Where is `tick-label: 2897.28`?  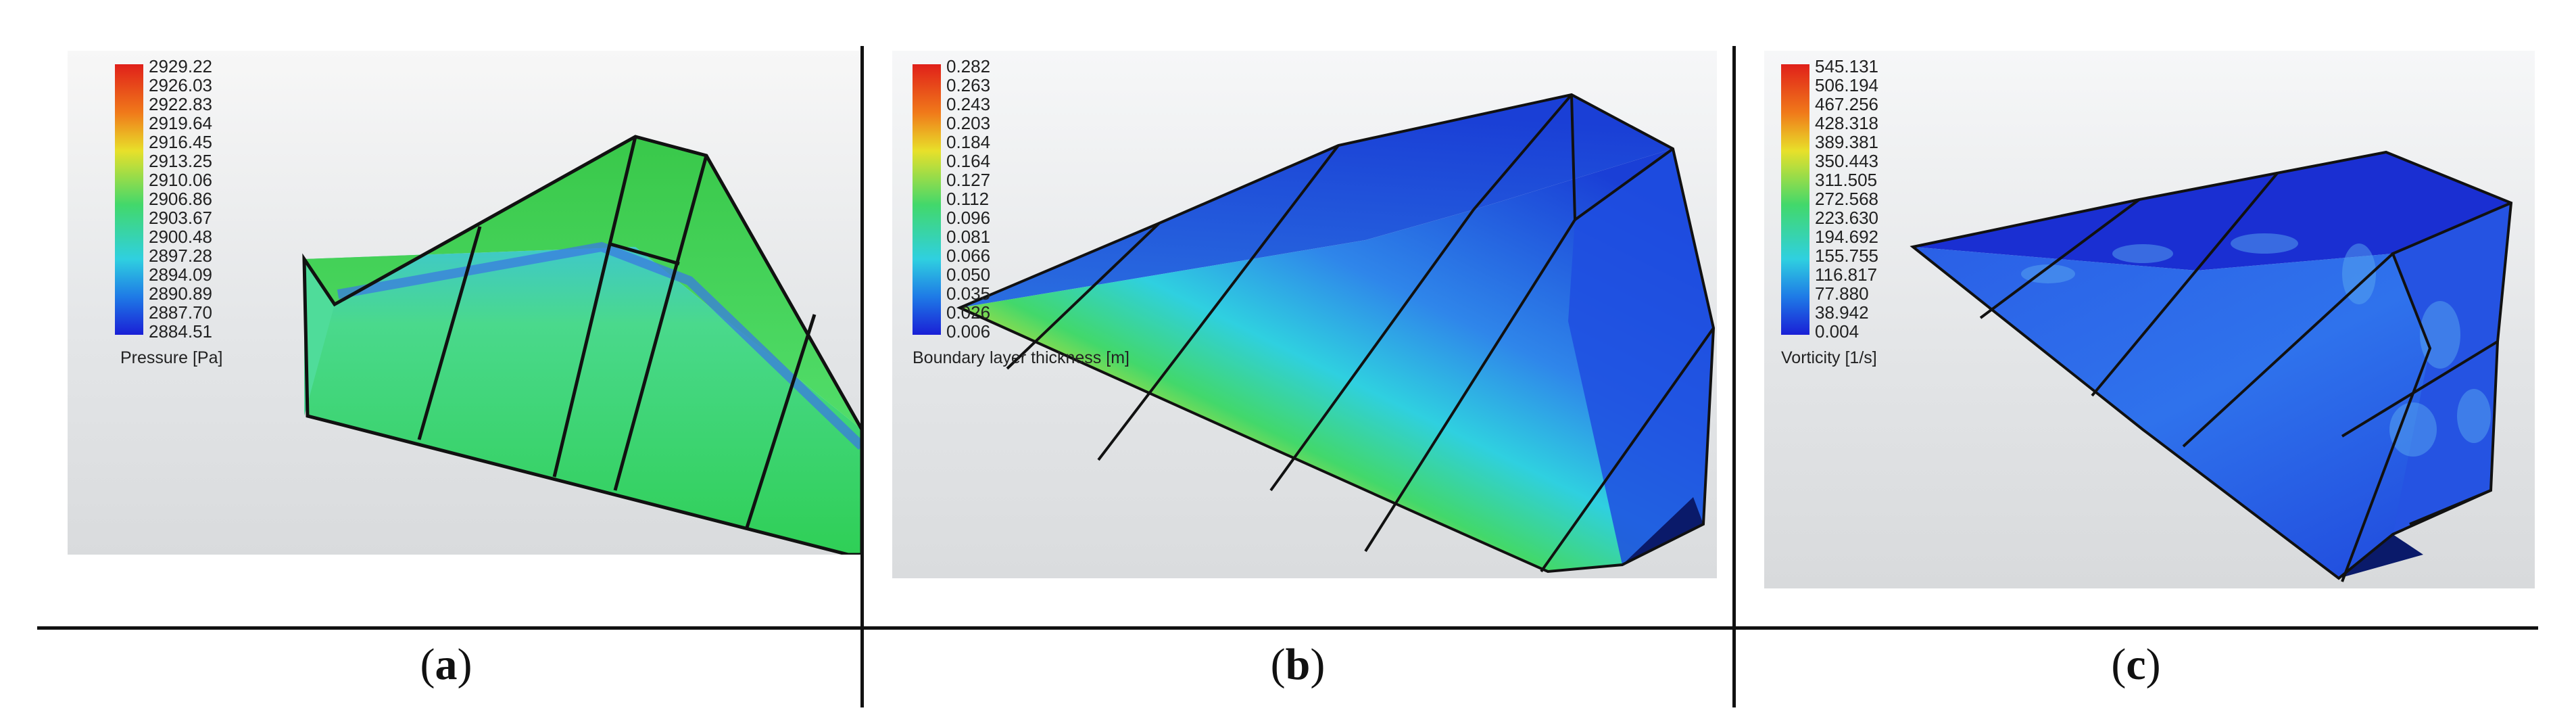 tick-label: 2897.28 is located at coordinates (180, 256).